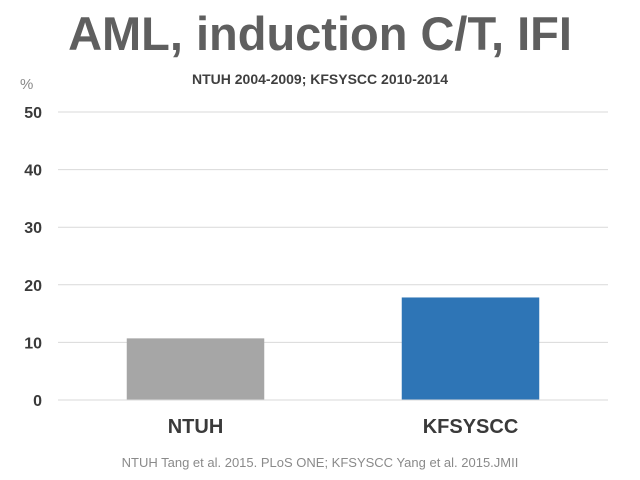 The height and width of the screenshot is (480, 640). I want to click on y-tick-label: 40, so click(33, 171).